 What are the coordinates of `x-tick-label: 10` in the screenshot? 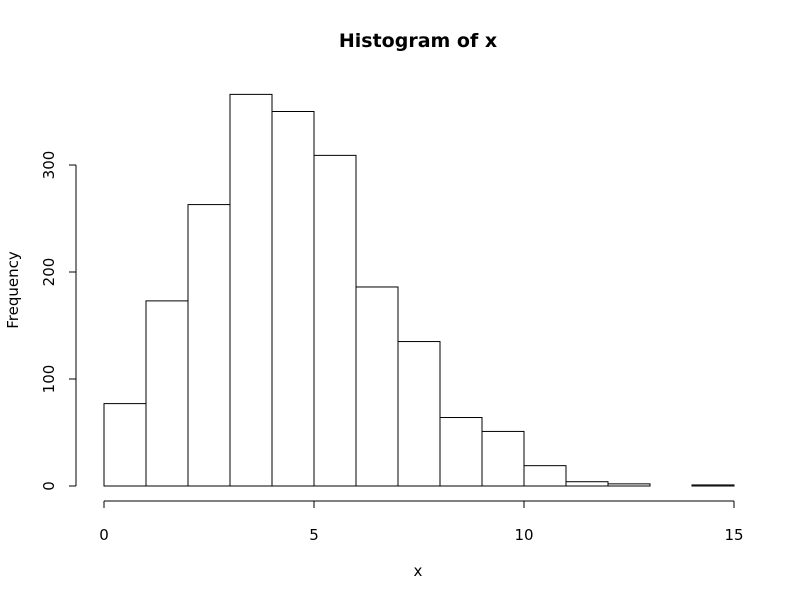 It's located at (523, 535).